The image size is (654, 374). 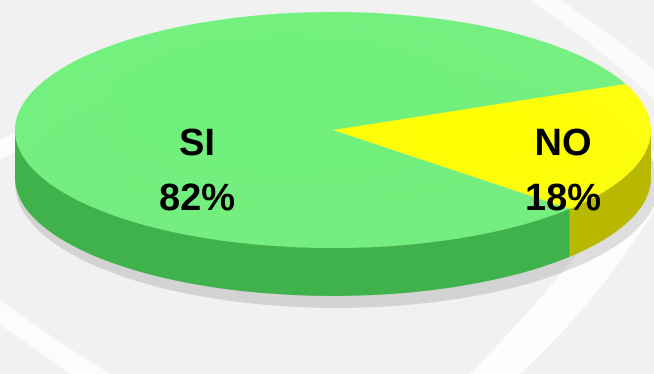 What do you see at coordinates (563, 143) in the screenshot?
I see `slice-label-no: NO` at bounding box center [563, 143].